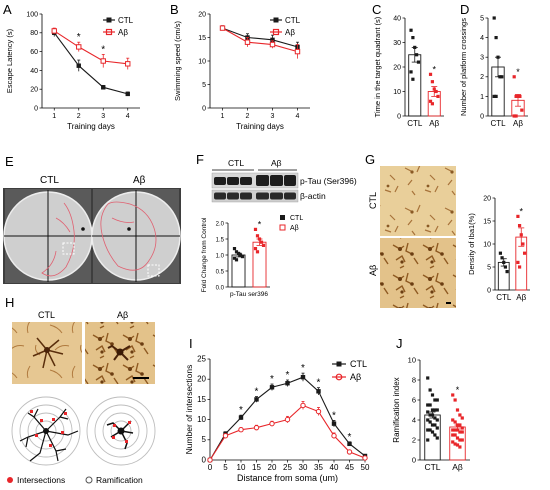  What do you see at coordinates (318, 467) in the screenshot?
I see `x-tick-label-I: 35` at bounding box center [318, 467].